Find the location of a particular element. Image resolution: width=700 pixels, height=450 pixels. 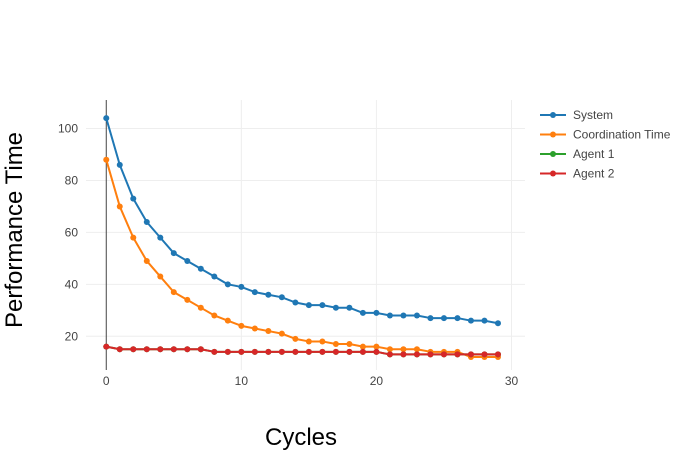

legend-item: Agent 1 is located at coordinates (577, 154).